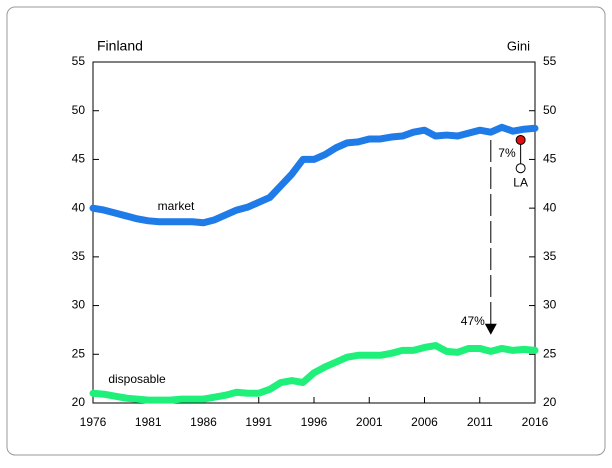 The height and width of the screenshot is (468, 612). Describe the element at coordinates (550, 305) in the screenshot. I see `y2-tick-label: 30` at that location.